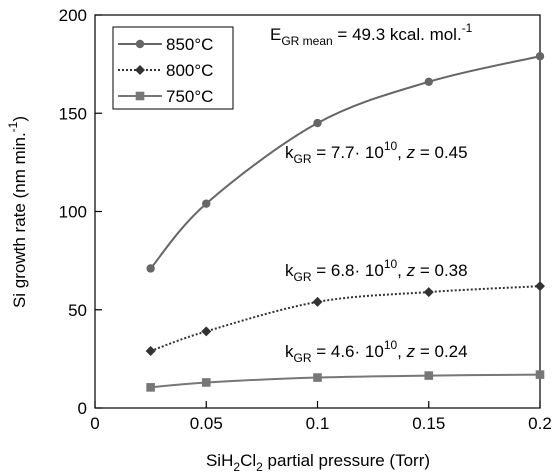  What do you see at coordinates (94, 423) in the screenshot?
I see `x-tick-label: 0` at bounding box center [94, 423].